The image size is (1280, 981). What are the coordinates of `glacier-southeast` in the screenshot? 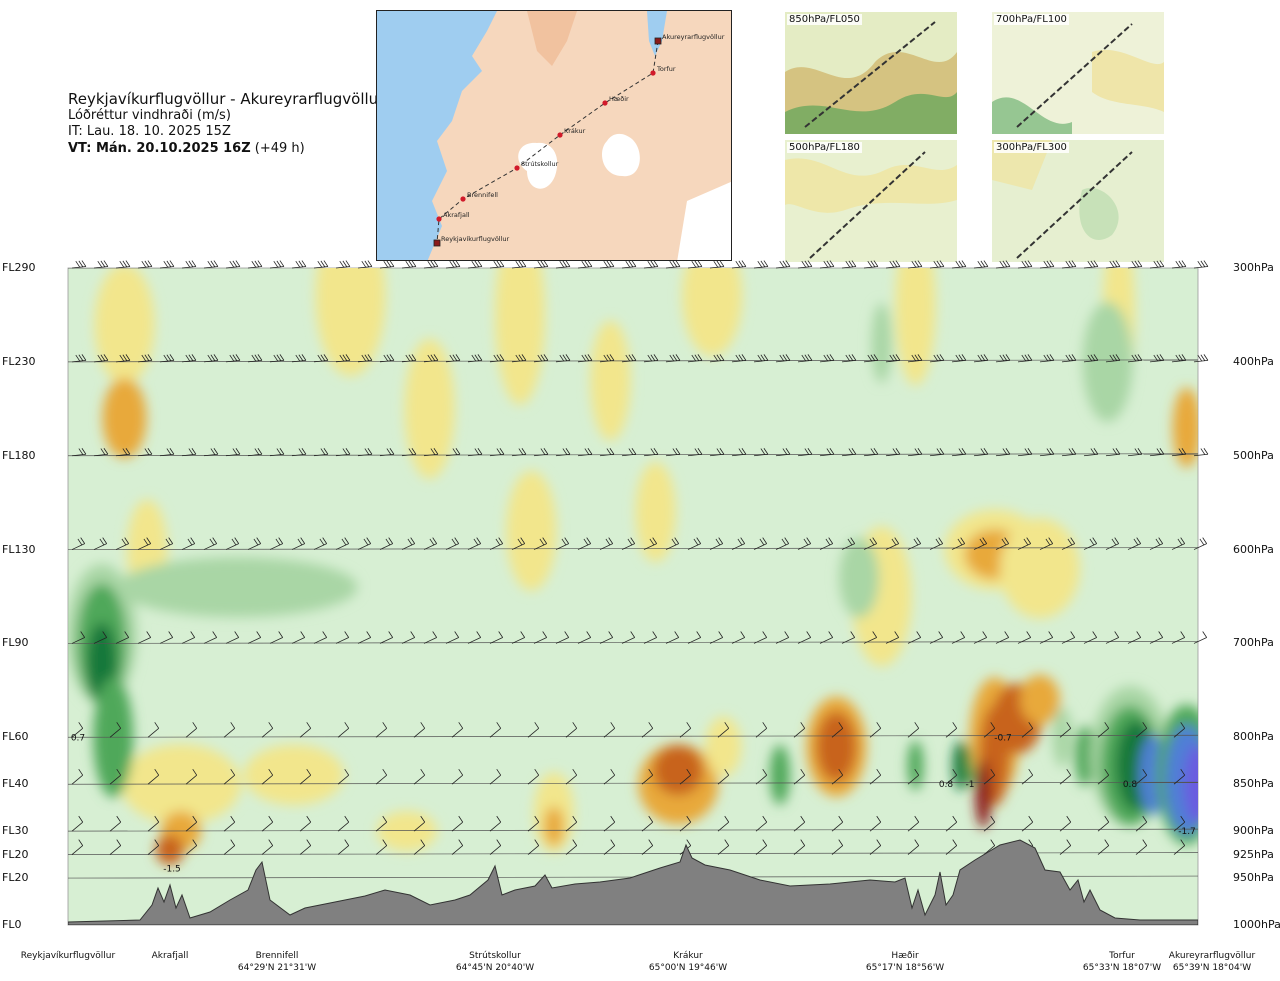 It's located at (704, 220).